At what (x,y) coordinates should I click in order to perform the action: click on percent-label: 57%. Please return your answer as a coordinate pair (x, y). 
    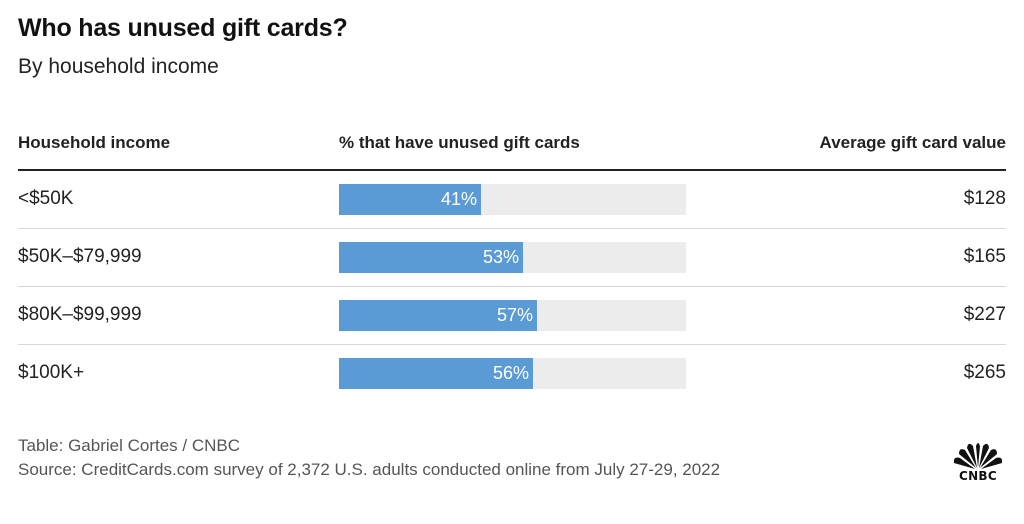
    Looking at the image, I should click on (514, 315).